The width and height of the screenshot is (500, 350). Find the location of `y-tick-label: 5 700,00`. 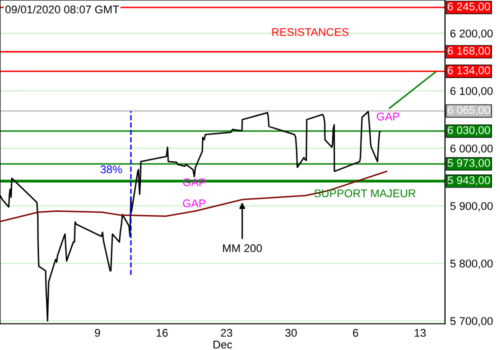

y-tick-label: 5 700,00 is located at coordinates (471, 321).